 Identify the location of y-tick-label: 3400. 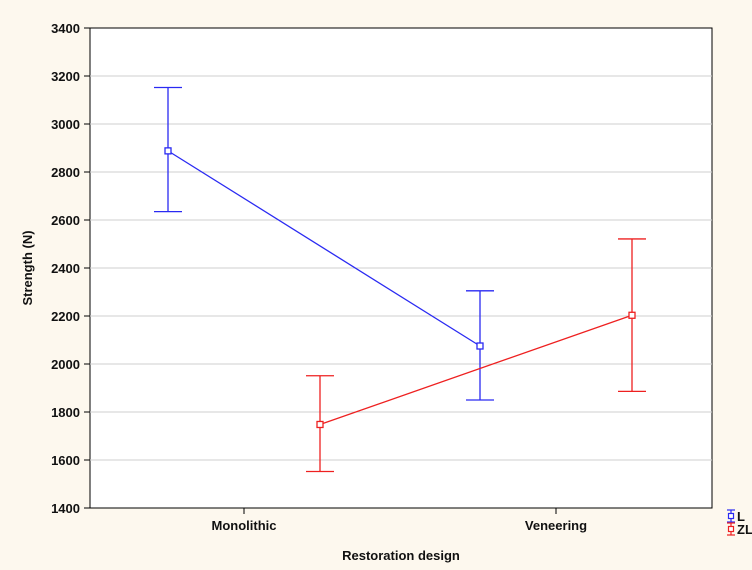
(65, 28).